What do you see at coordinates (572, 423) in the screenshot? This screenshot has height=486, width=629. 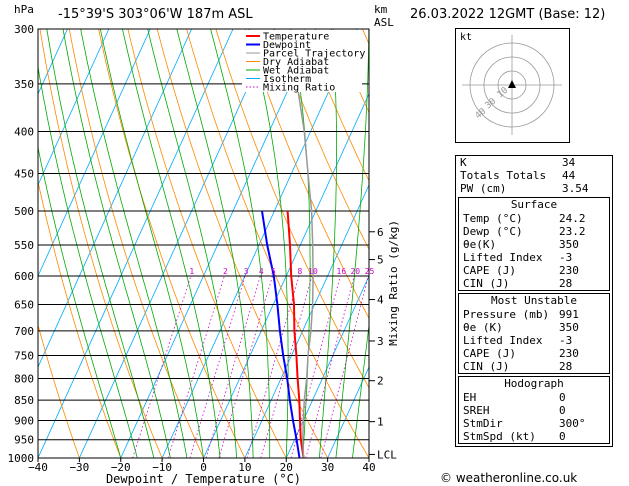 I see `row-value: 300°` at bounding box center [572, 423].